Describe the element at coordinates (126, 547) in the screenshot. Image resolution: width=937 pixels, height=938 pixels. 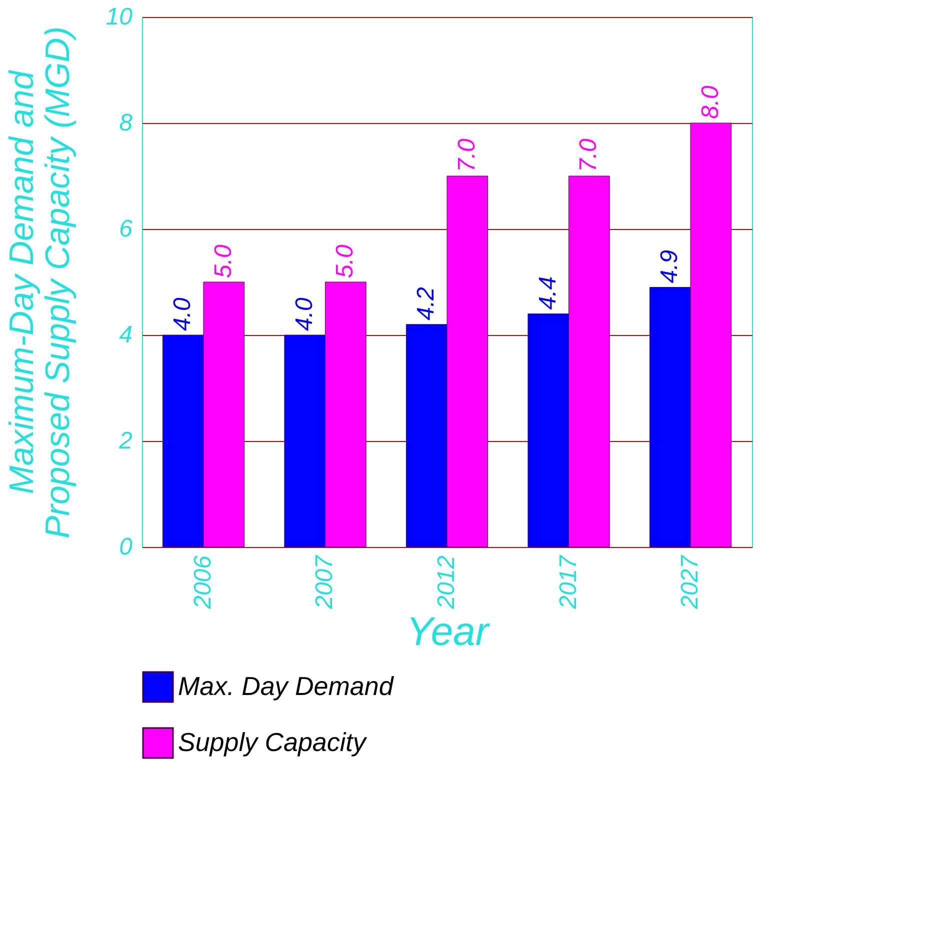
I see `y-tick-label: 0` at that location.